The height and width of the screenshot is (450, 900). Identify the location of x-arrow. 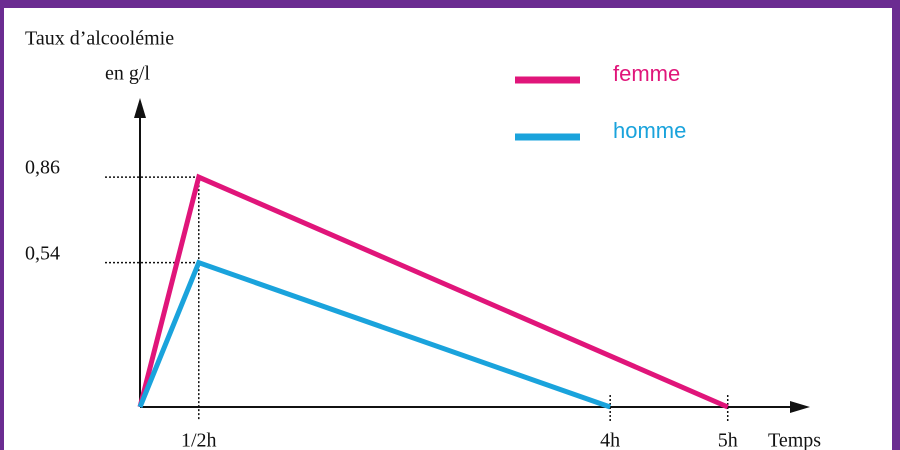
(800, 407).